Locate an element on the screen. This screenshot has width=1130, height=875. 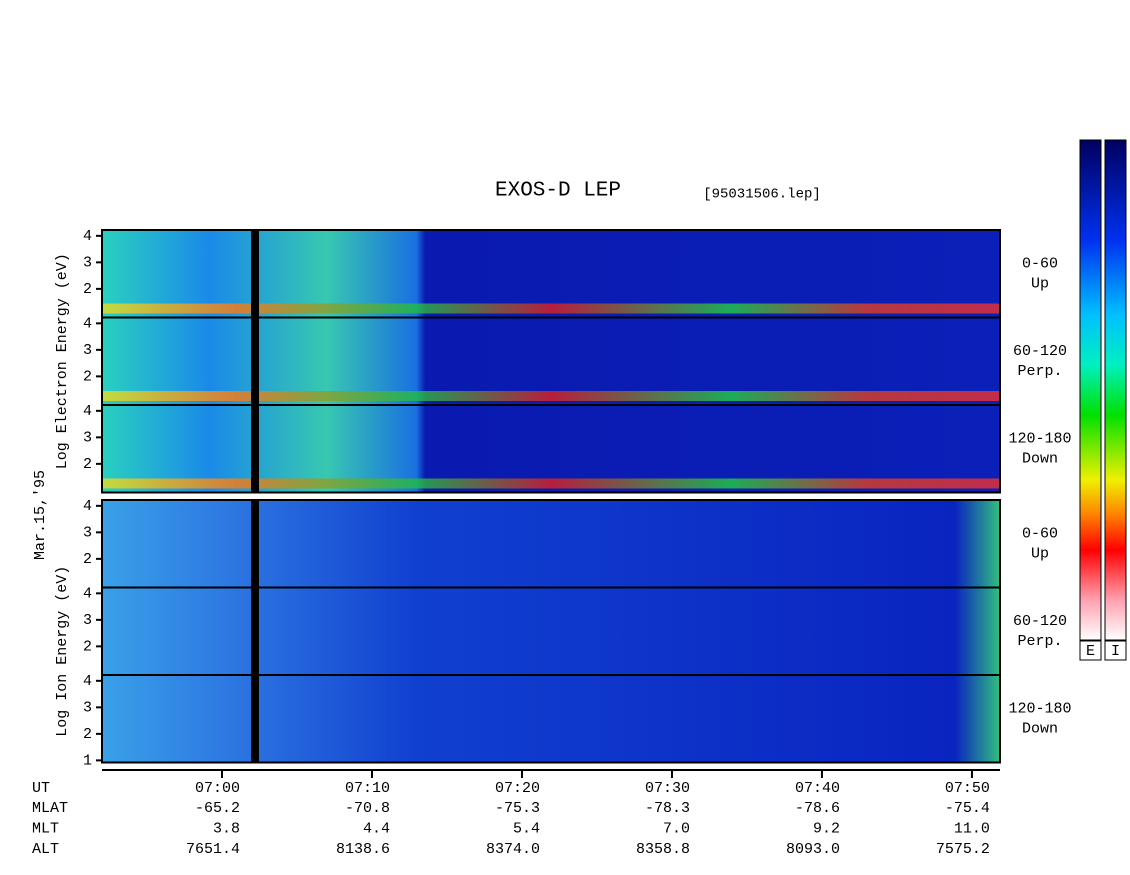
ephemeris-value: 8374.0 is located at coordinates (513, 849).